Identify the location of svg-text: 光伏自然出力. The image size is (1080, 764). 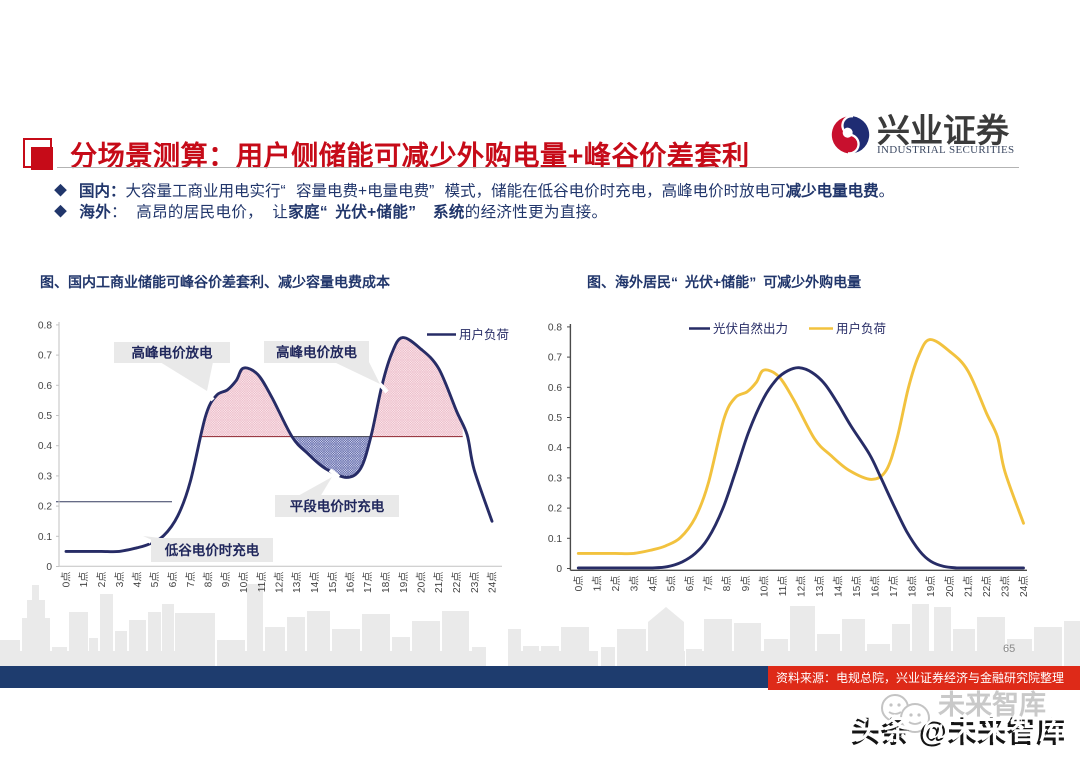
(750, 328).